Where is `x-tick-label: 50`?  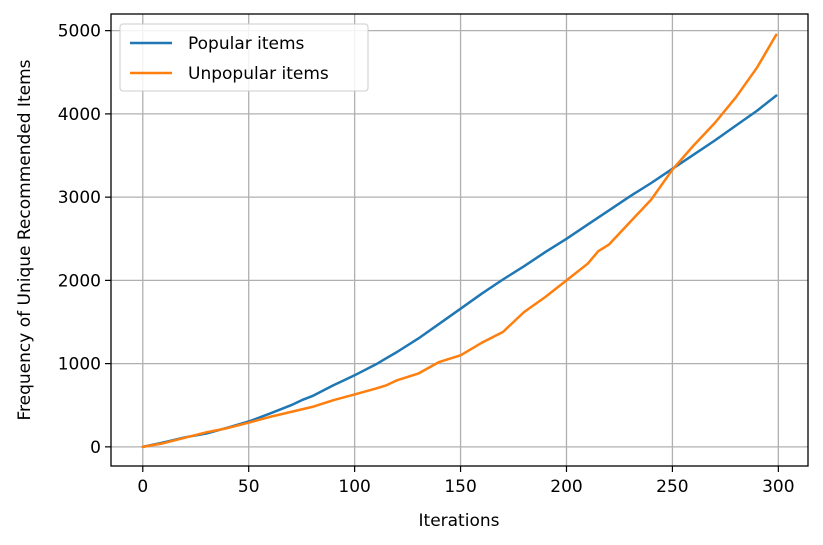 x-tick-label: 50 is located at coordinates (249, 487).